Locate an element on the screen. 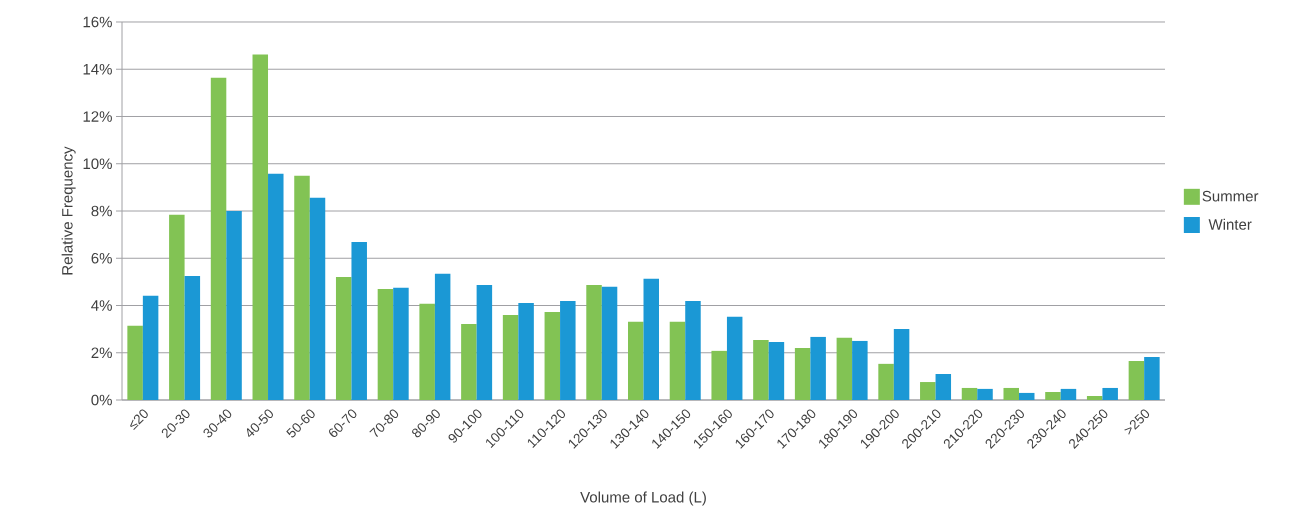  legend-label: Winter is located at coordinates (1230, 224).